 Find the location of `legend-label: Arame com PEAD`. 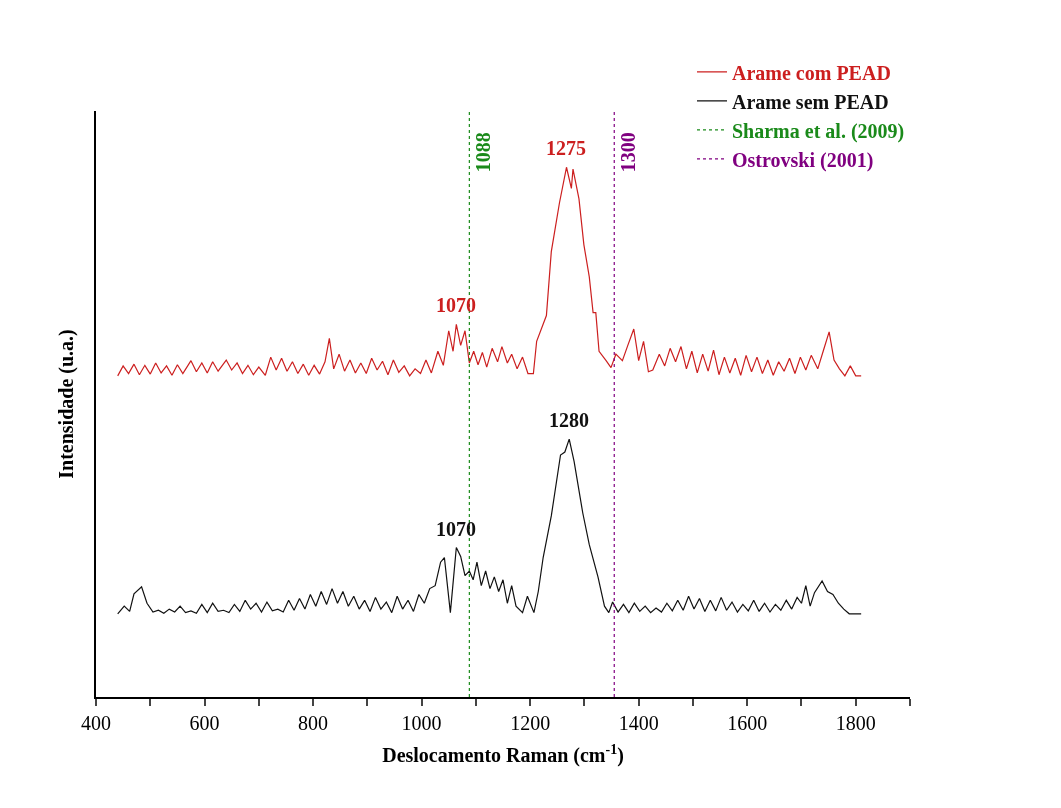

legend-label: Arame com PEAD is located at coordinates (811, 72).